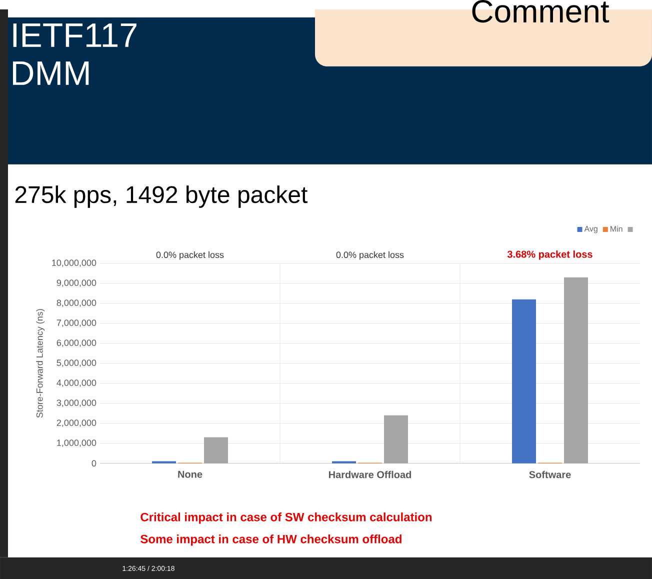 This screenshot has height=579, width=652. What do you see at coordinates (591, 229) in the screenshot?
I see `legend-label: Avg` at bounding box center [591, 229].